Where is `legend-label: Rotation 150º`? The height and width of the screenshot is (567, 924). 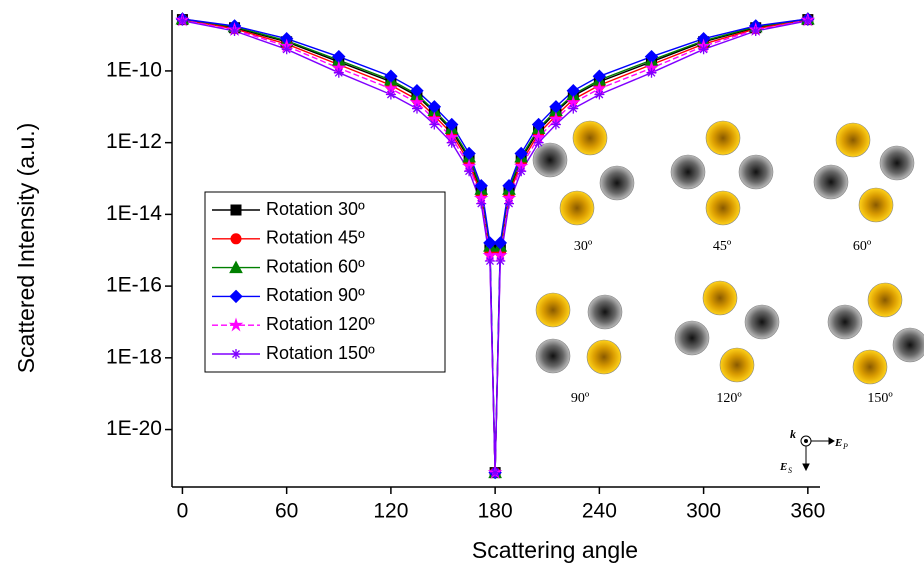 legend-label: Rotation 150º is located at coordinates (320, 353).